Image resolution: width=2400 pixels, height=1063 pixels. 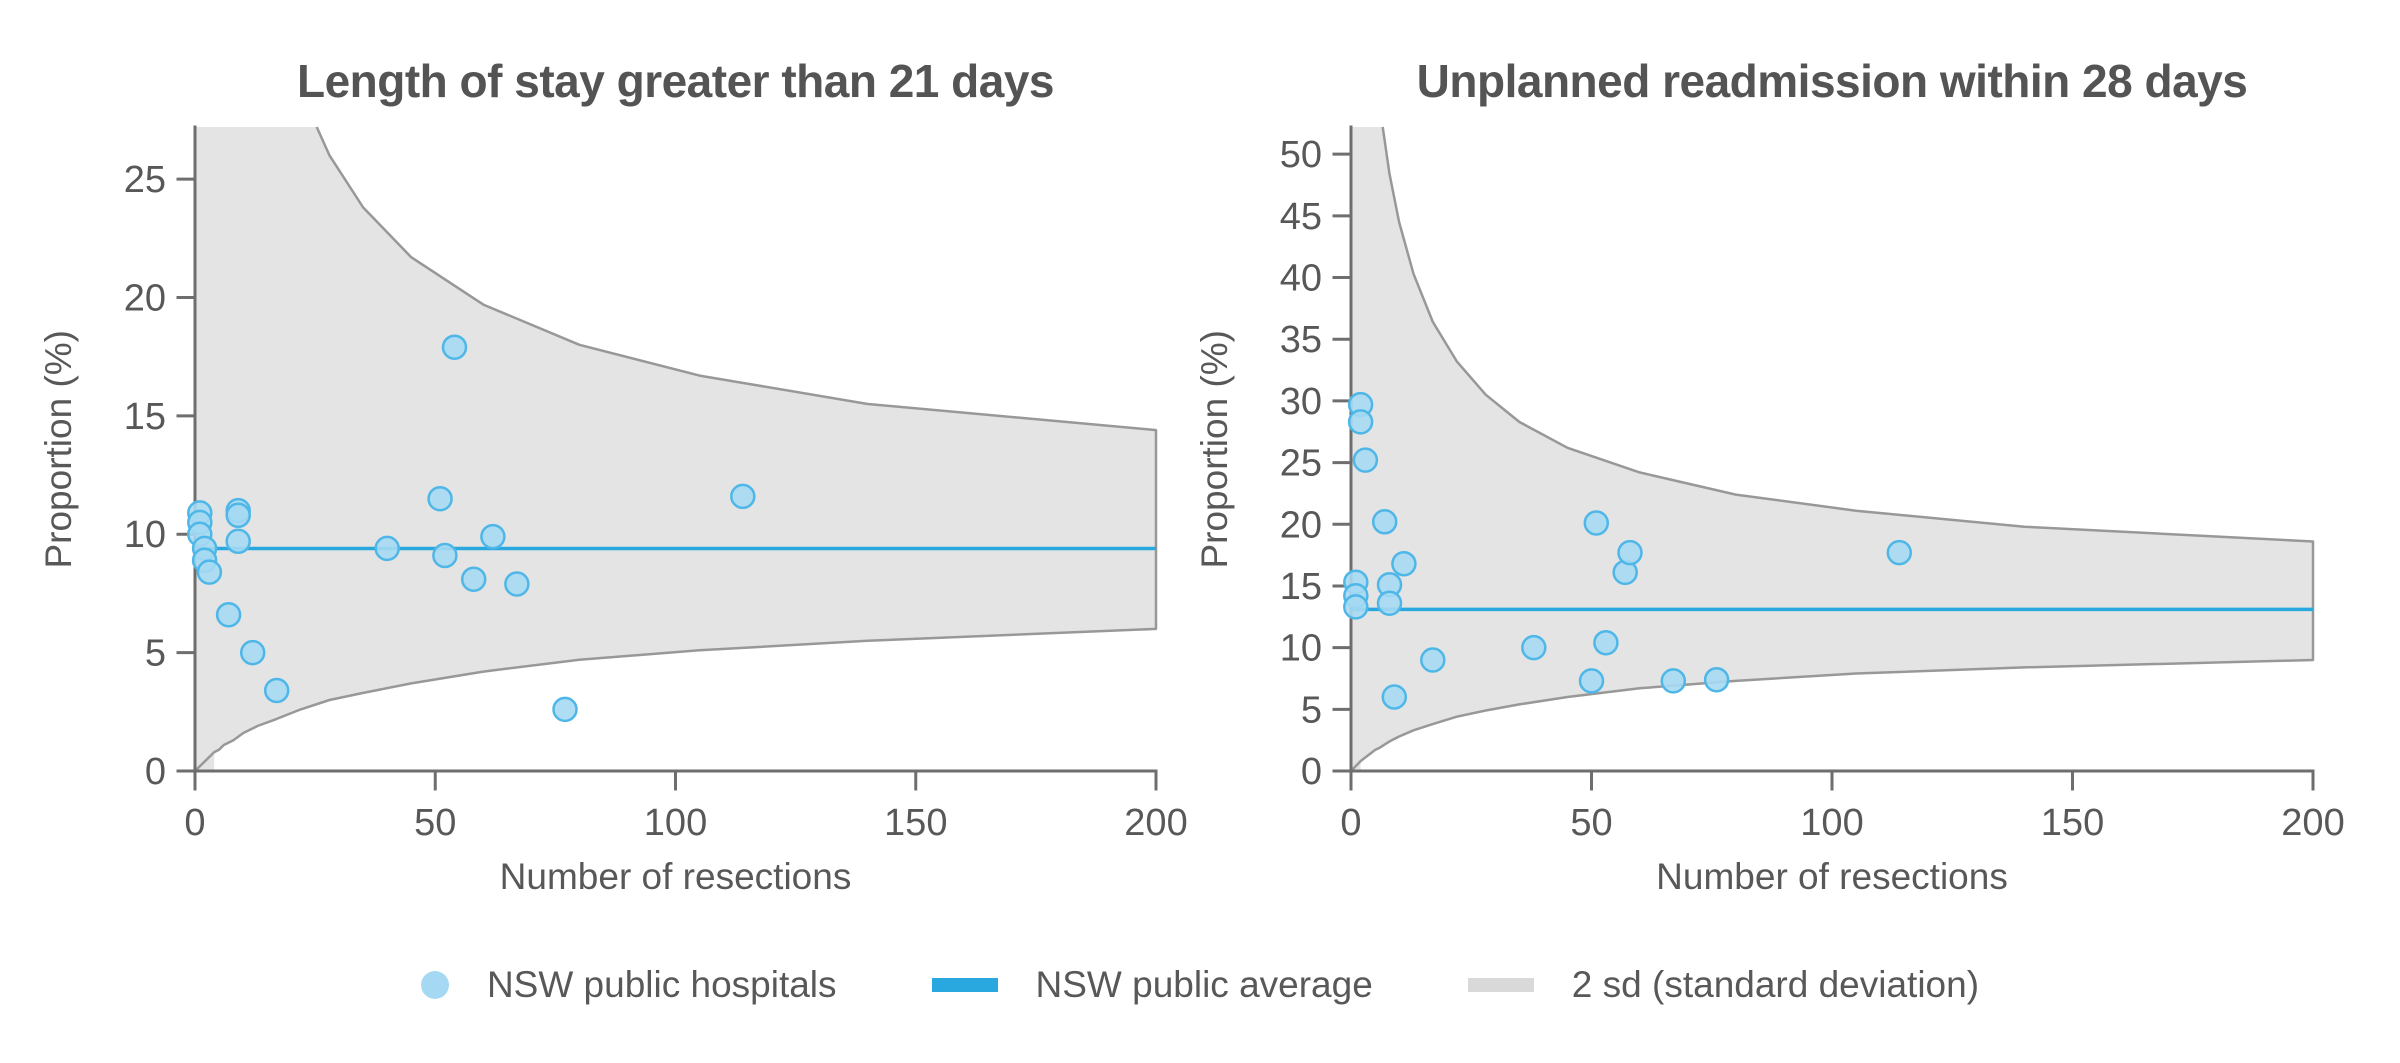 What do you see at coordinates (964, 985) in the screenshot?
I see `average-line-icon` at bounding box center [964, 985].